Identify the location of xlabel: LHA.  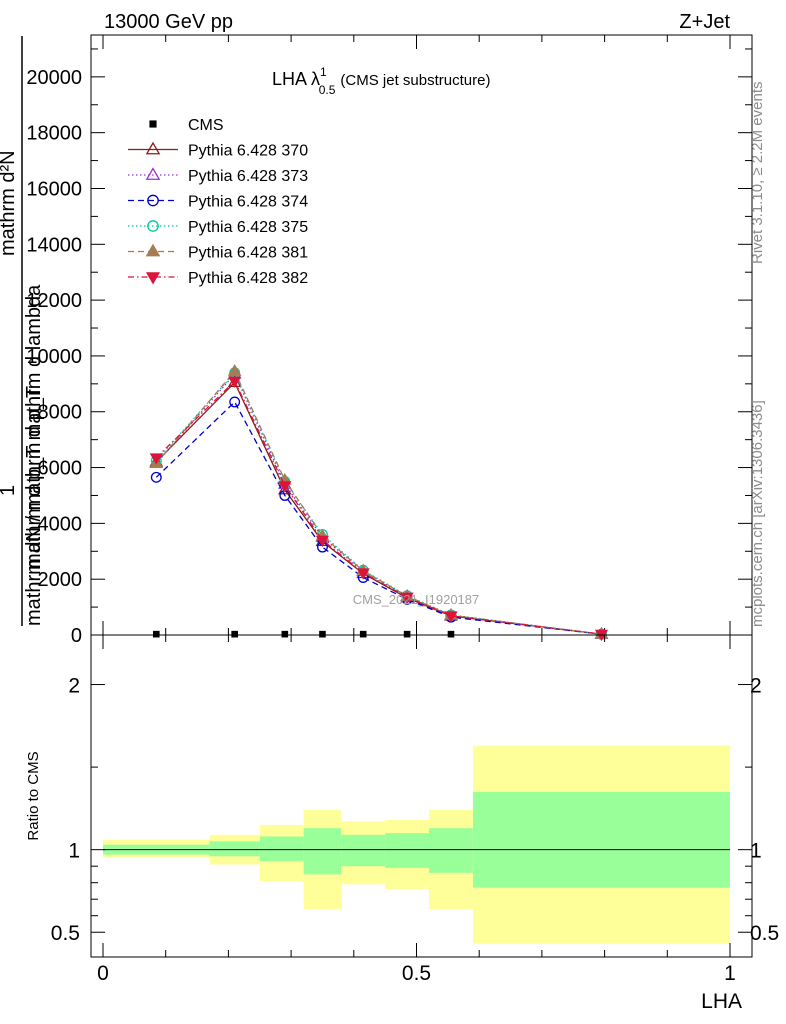
(721, 1001).